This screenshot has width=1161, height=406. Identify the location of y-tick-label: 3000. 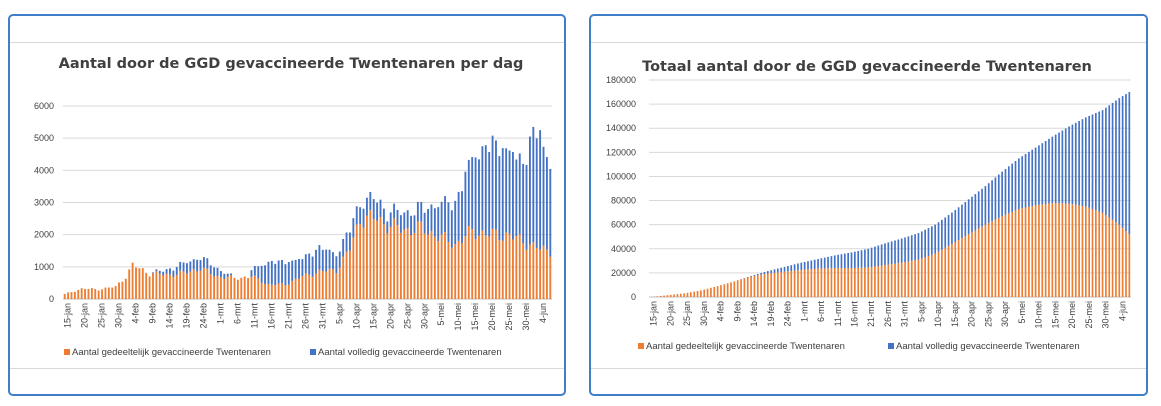
(44, 203).